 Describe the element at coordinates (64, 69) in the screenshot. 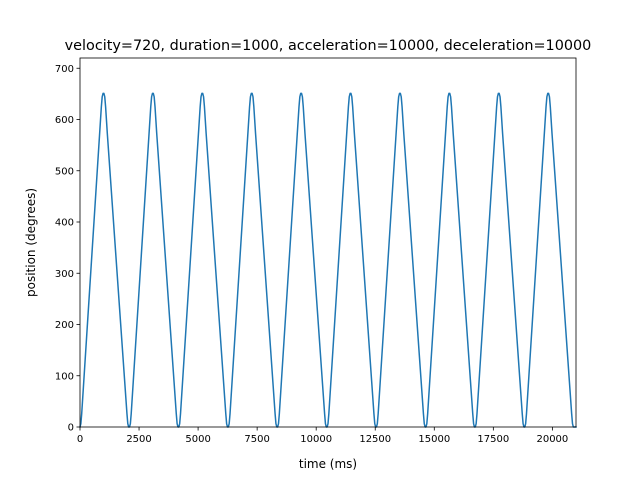

I see `y-tick-label: 700` at that location.